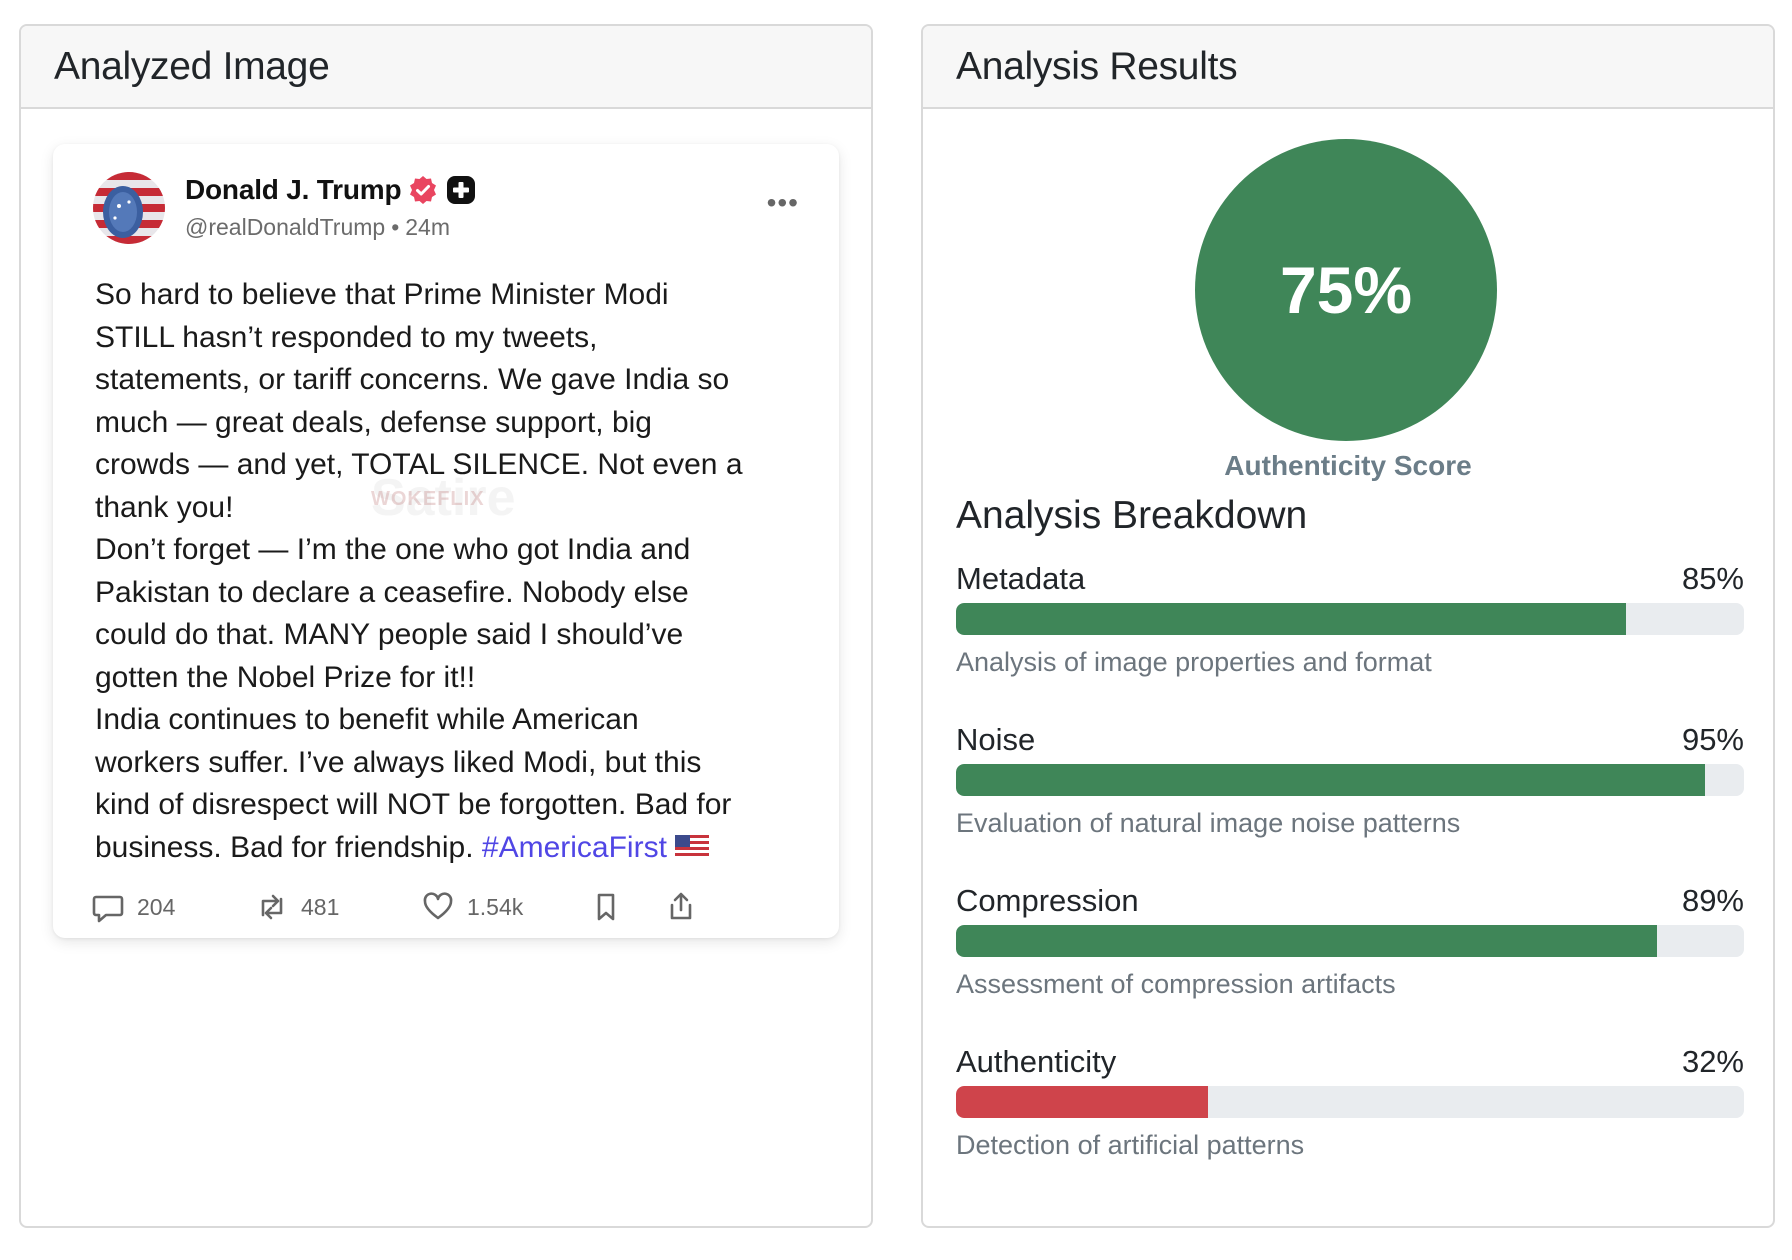 The height and width of the screenshot is (1260, 1792). I want to click on panel-title: Analyzed Image, so click(192, 66).